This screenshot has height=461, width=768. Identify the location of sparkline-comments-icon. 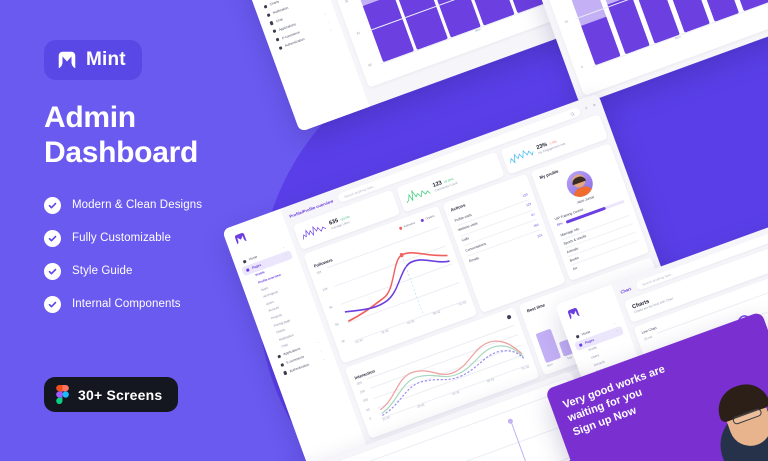
(418, 196).